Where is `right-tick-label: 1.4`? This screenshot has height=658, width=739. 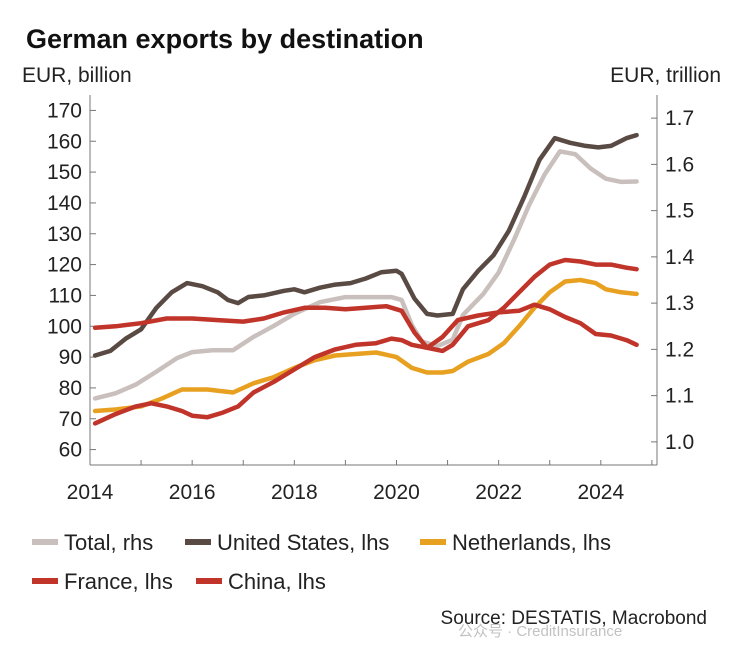 right-tick-label: 1.4 is located at coordinates (680, 257).